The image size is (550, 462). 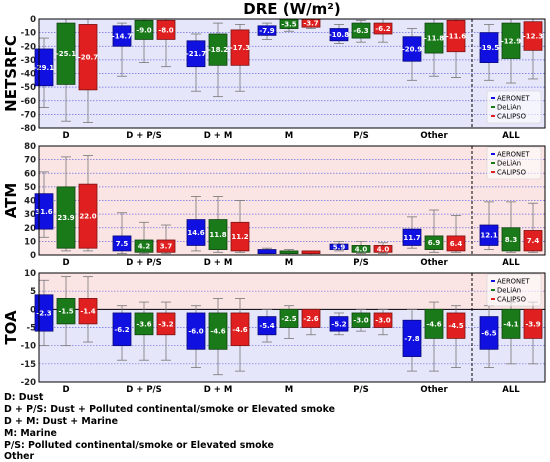 I want to click on mean-label: 4.2, so click(x=144, y=247).